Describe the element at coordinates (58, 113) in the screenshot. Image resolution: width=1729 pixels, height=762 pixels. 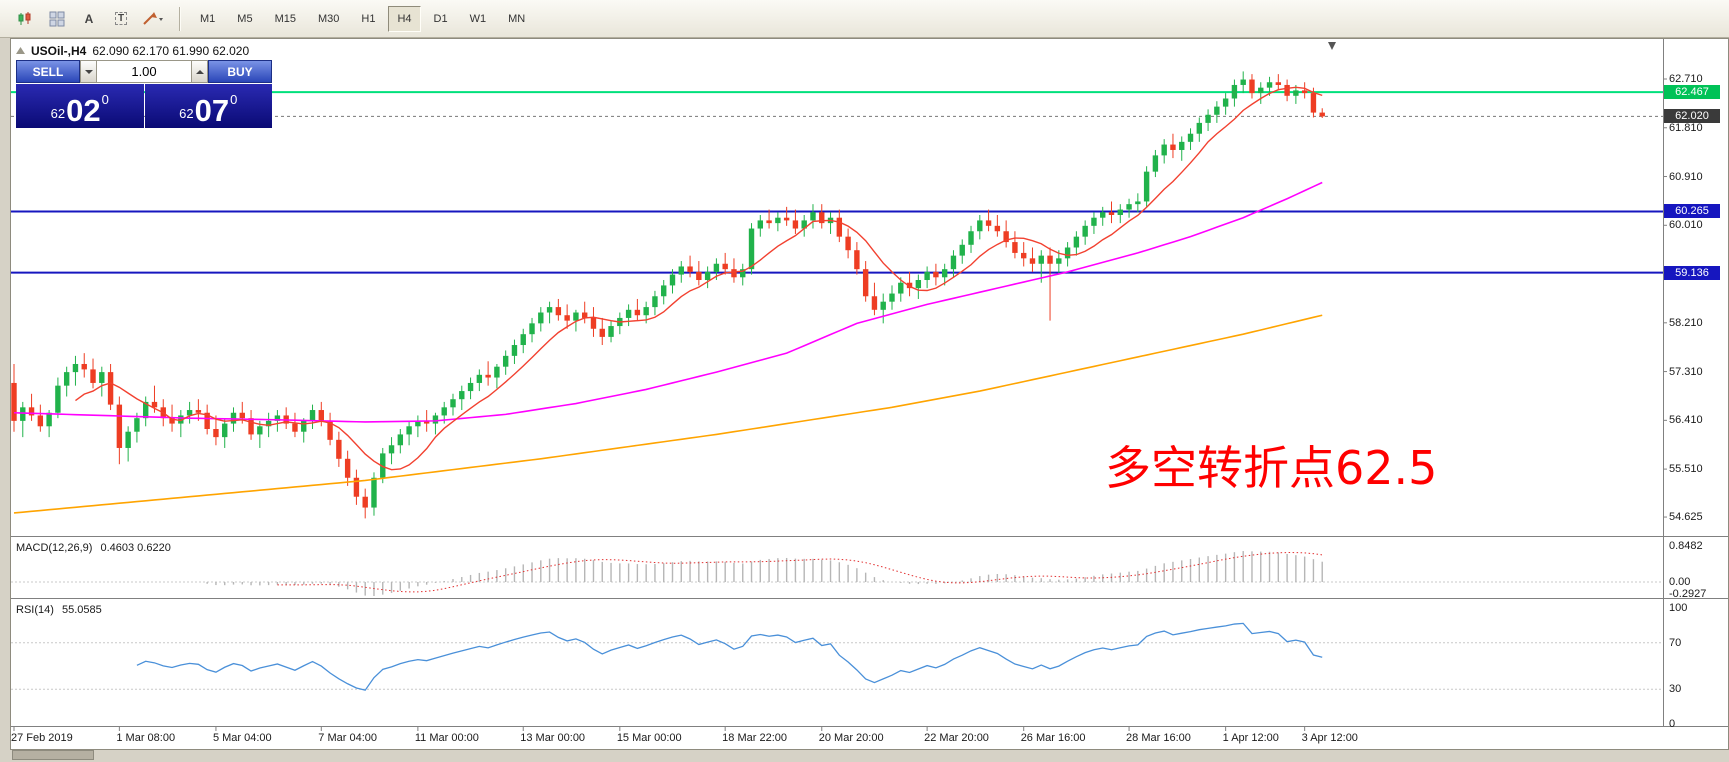
I see `bid-prefix: 62` at that location.